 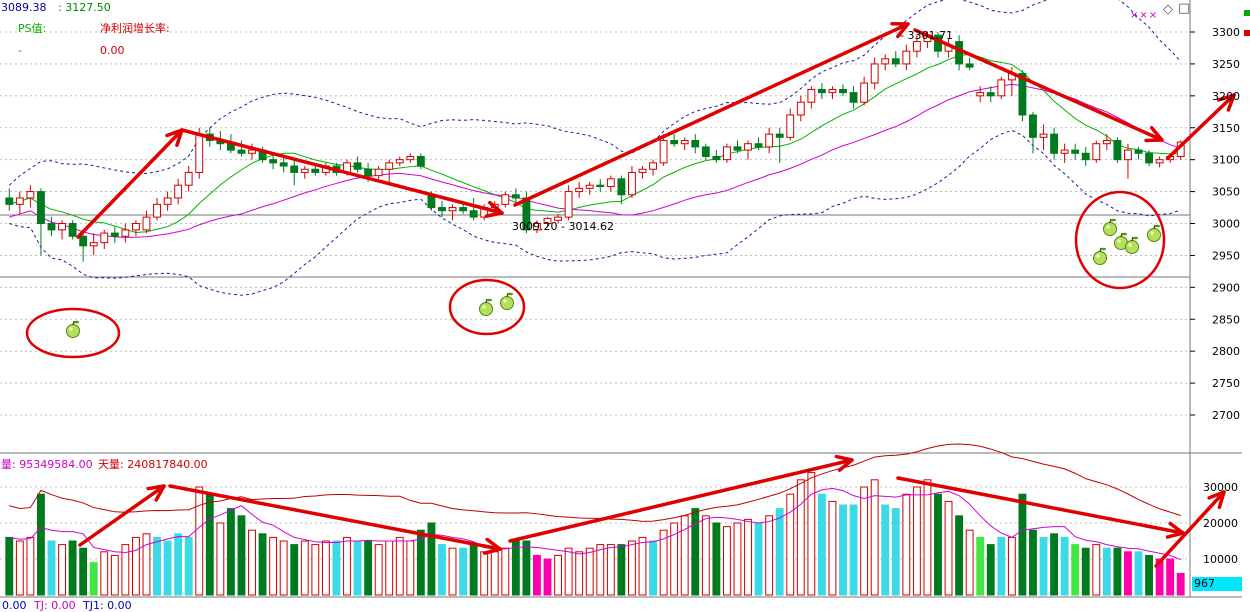 I want to click on apple-shine, so click(x=1108, y=227).